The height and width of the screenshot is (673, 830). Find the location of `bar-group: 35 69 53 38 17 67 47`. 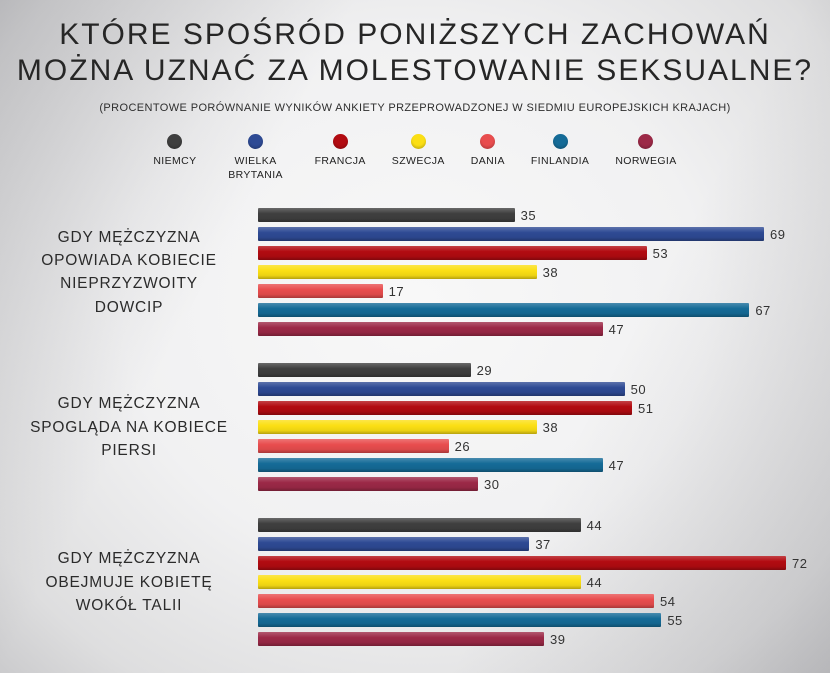

bar-group: 35 69 53 38 17 67 47 is located at coordinates (544, 272).